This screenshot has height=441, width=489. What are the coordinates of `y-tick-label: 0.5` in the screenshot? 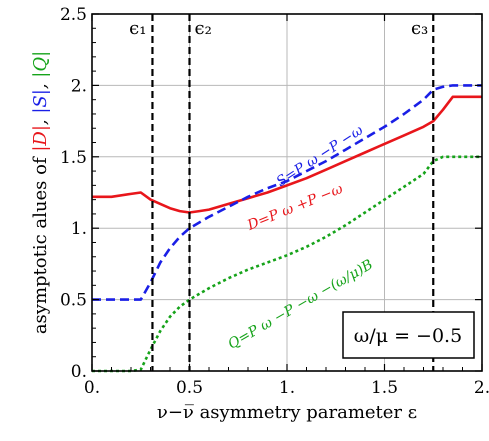 It's located at (73, 301).